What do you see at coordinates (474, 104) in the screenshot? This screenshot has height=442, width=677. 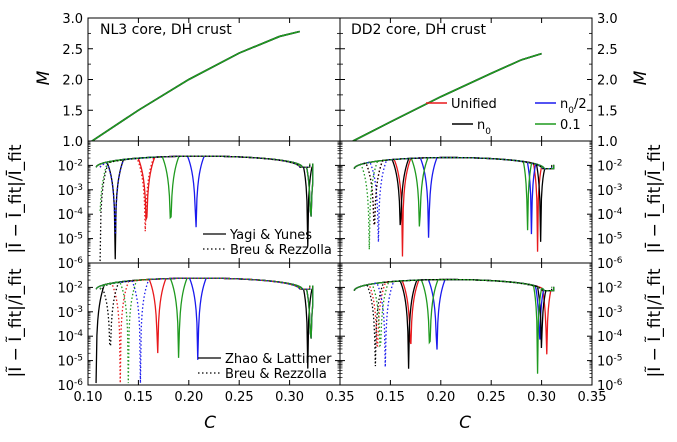 I see `legend-label-unified: Unified` at bounding box center [474, 104].